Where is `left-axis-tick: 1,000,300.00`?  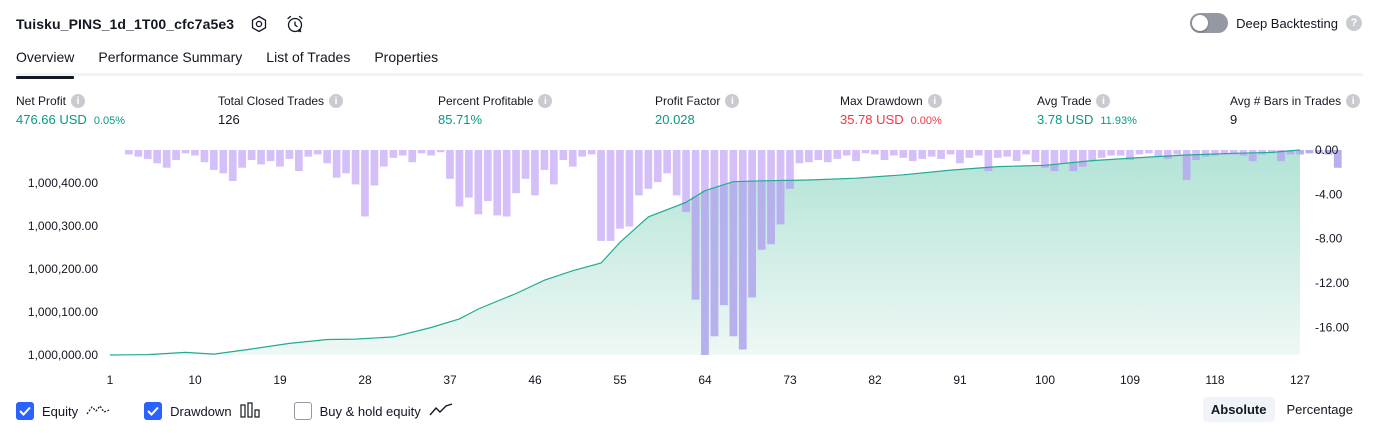
left-axis-tick: 1,000,300.00 is located at coordinates (63, 226).